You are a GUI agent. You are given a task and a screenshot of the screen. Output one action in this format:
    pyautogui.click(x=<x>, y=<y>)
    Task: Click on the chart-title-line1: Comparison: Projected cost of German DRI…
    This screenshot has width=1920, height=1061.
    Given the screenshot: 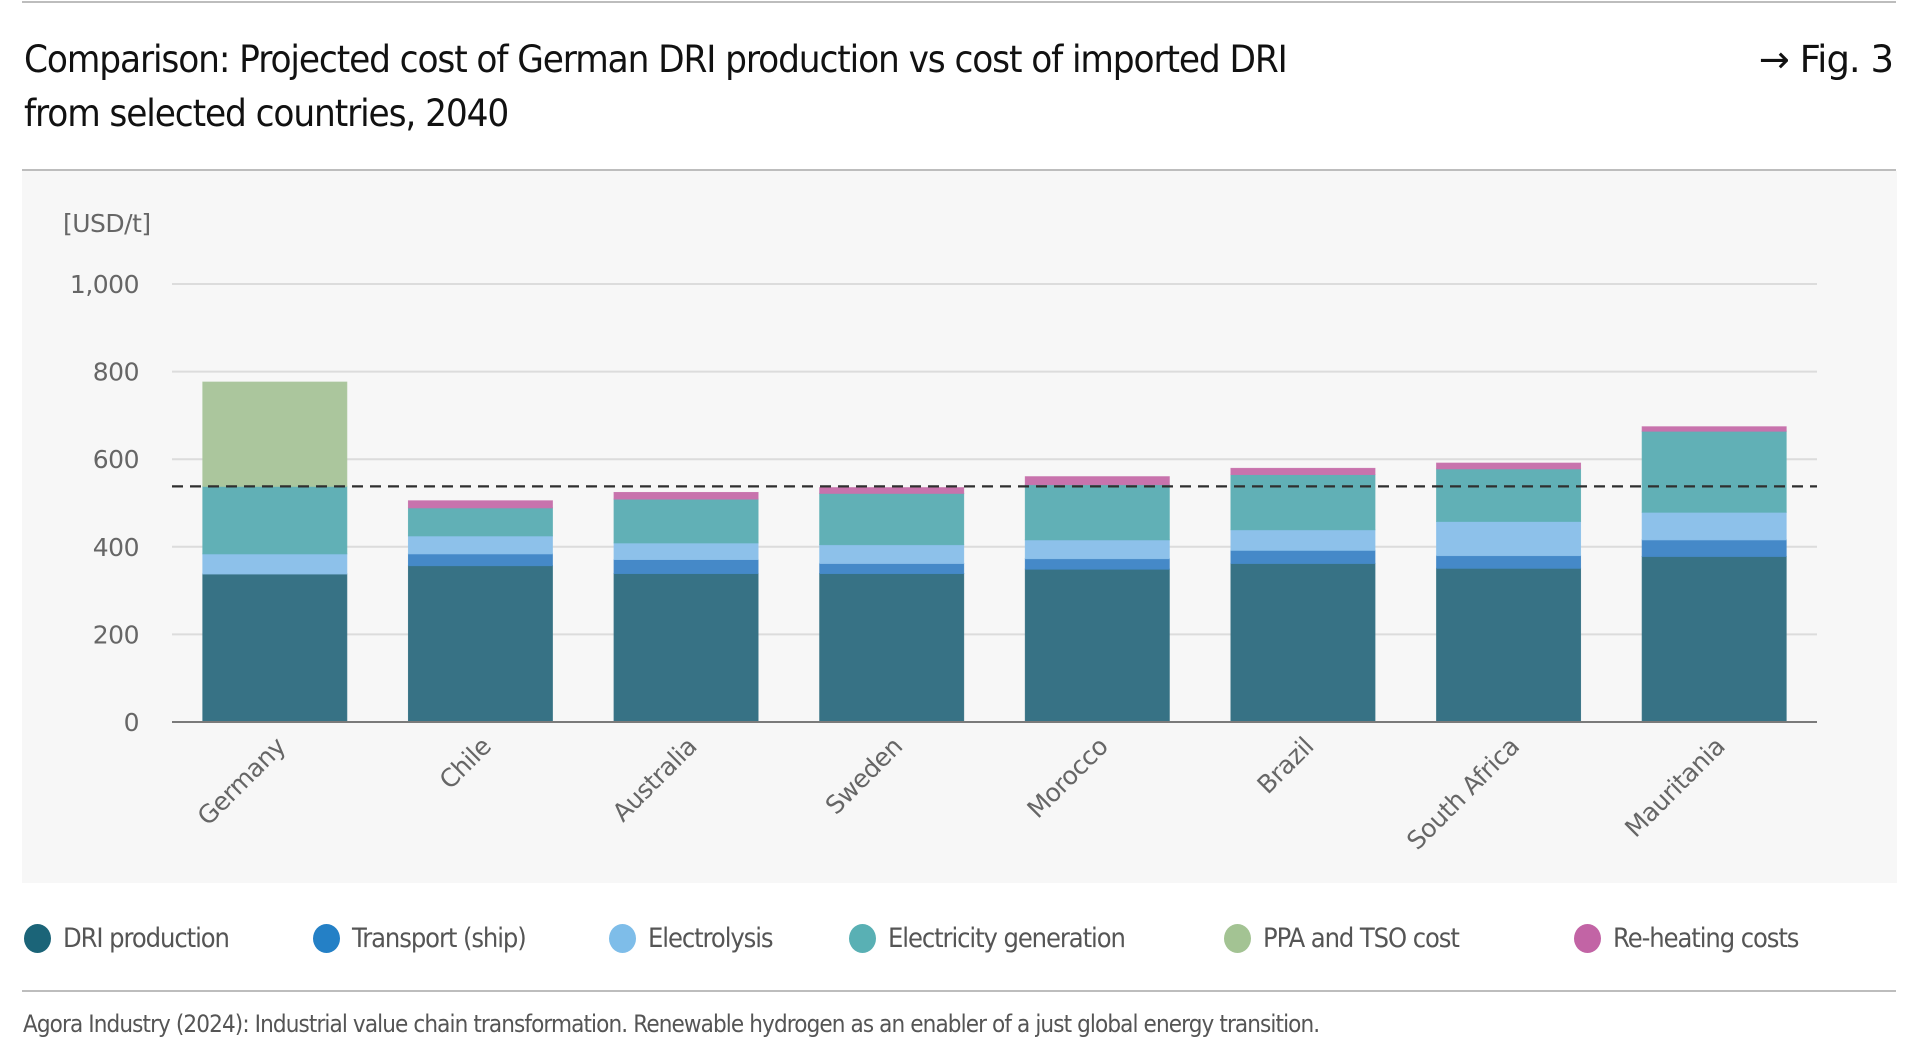 What is the action you would take?
    pyautogui.click(x=656, y=59)
    